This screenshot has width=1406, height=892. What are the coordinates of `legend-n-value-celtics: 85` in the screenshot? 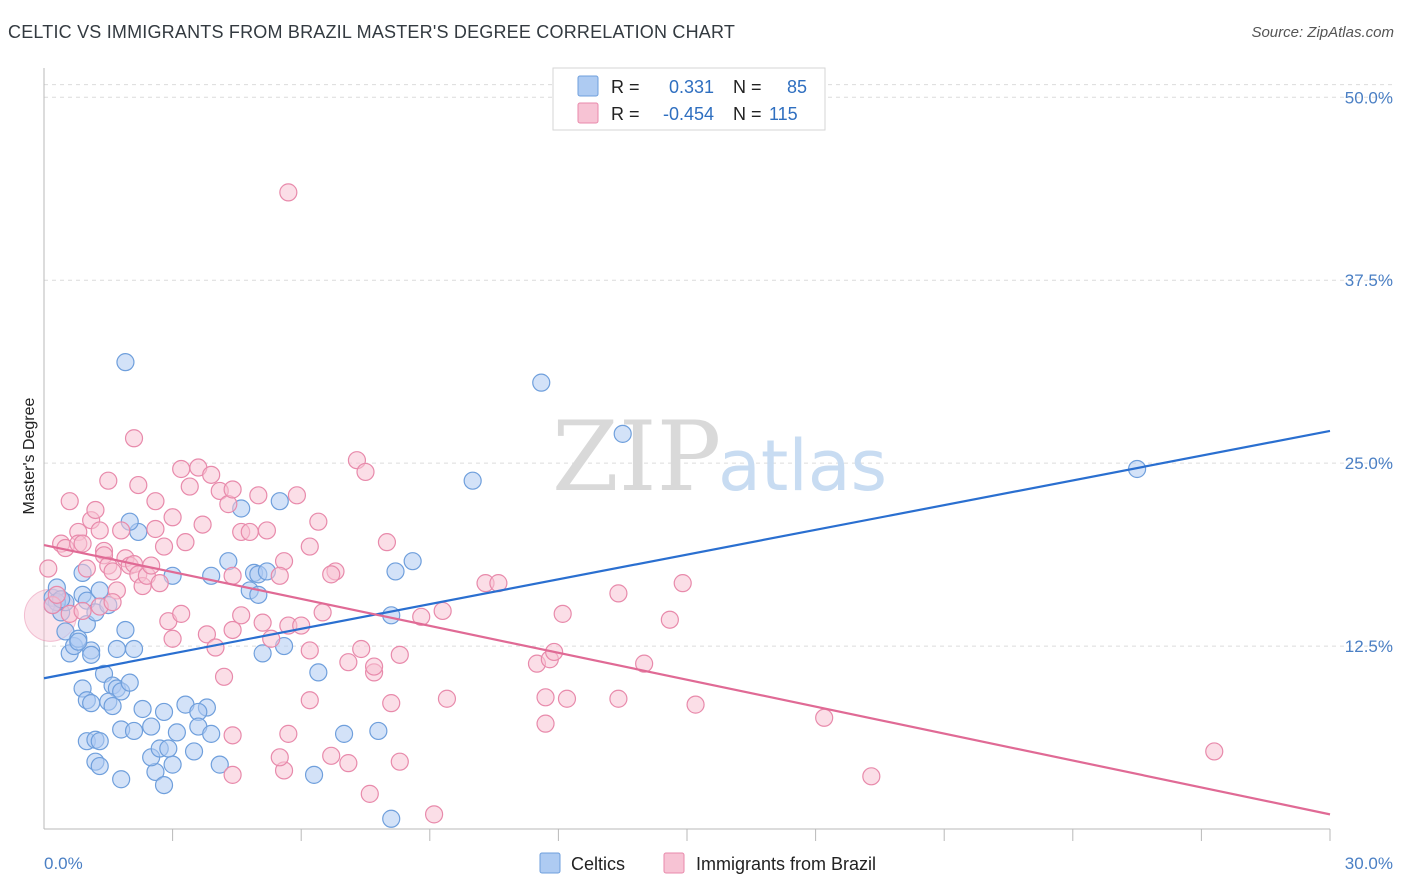 It's located at (797, 87).